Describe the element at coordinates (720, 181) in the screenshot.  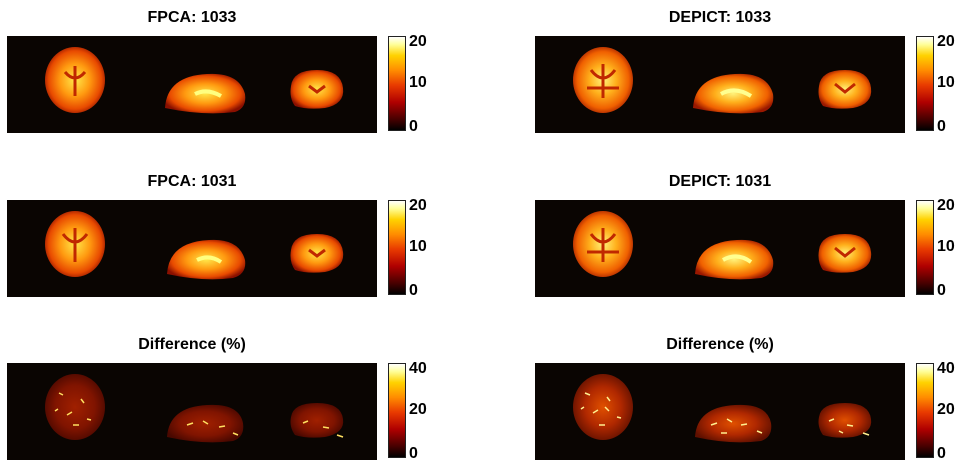
I see `panel-title: DEPICT: 1031` at that location.